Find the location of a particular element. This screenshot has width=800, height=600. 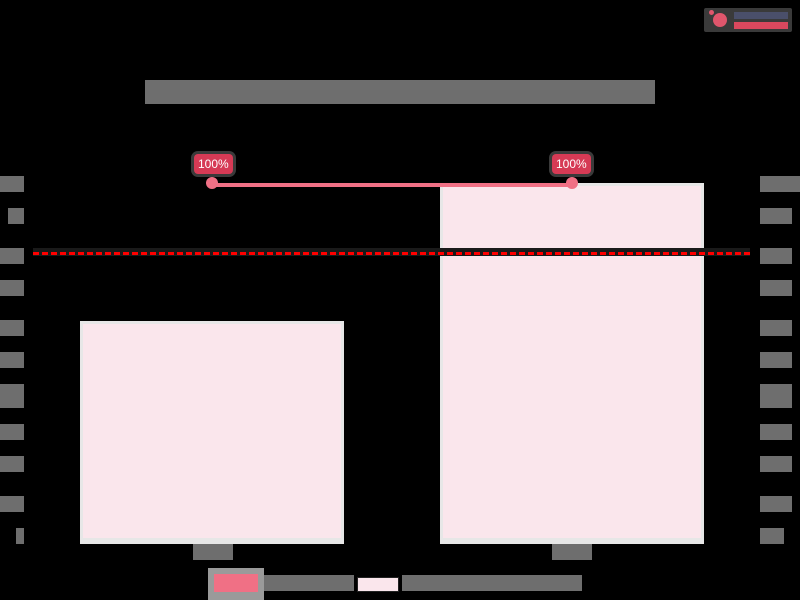

chart-title is located at coordinates (400, 92).